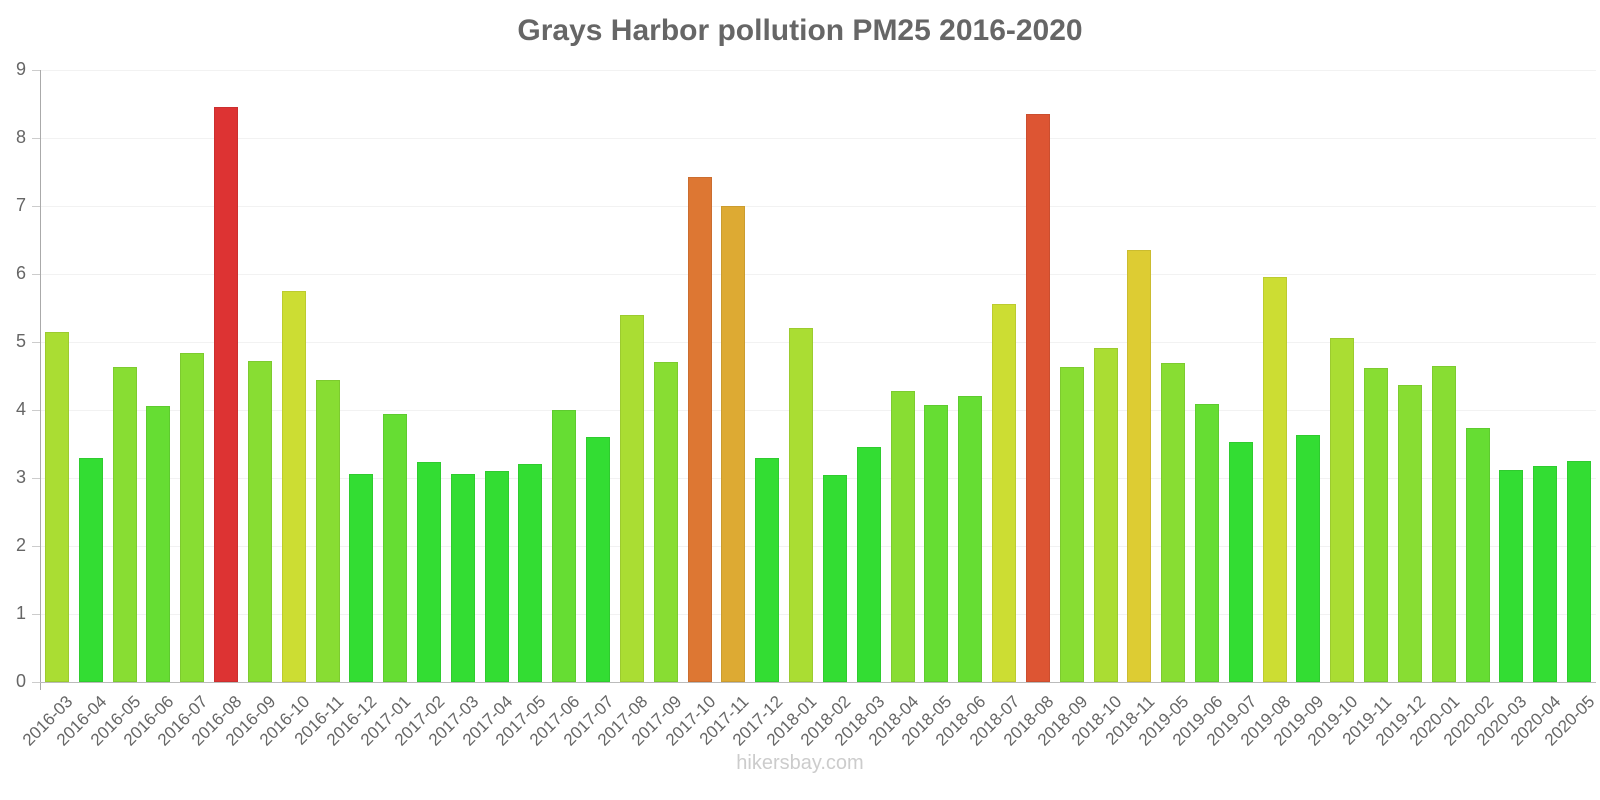 The width and height of the screenshot is (1600, 800). I want to click on y-tick-label: 6, so click(20, 273).